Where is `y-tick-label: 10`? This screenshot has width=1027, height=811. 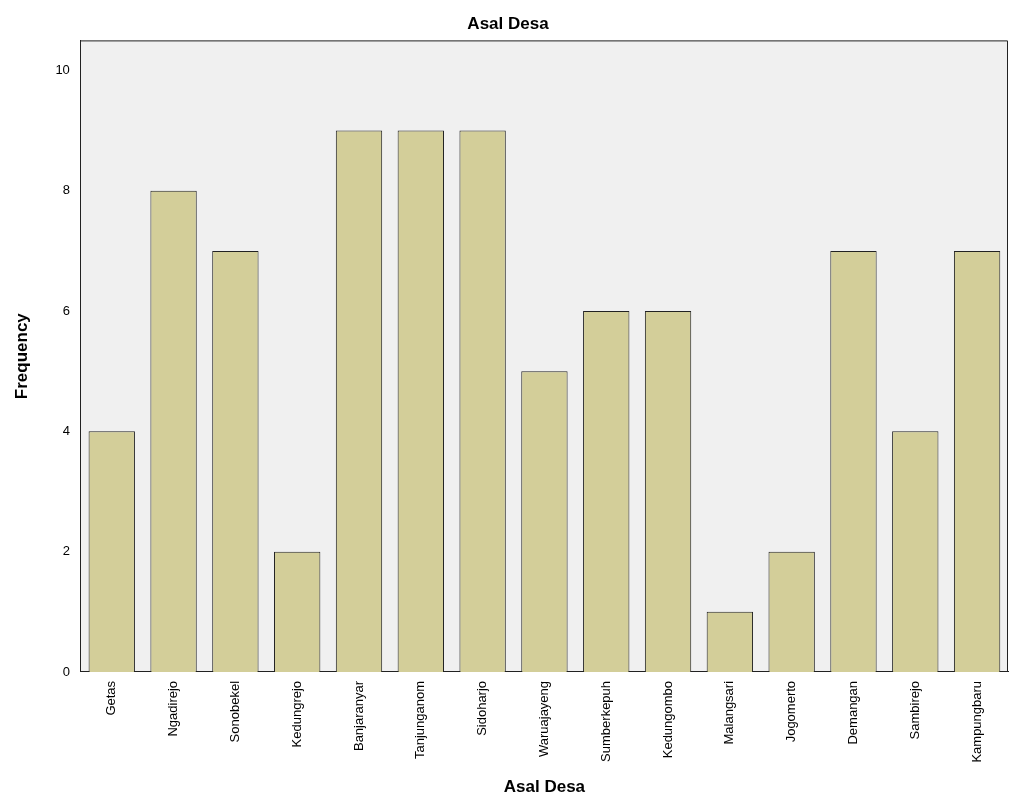 y-tick-label: 10 is located at coordinates (62, 70).